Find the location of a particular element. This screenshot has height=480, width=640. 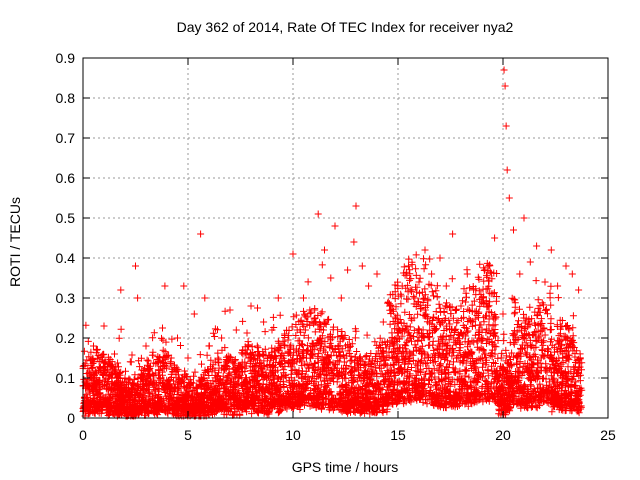

x-axis-label: GPS time / hours is located at coordinates (345, 467).